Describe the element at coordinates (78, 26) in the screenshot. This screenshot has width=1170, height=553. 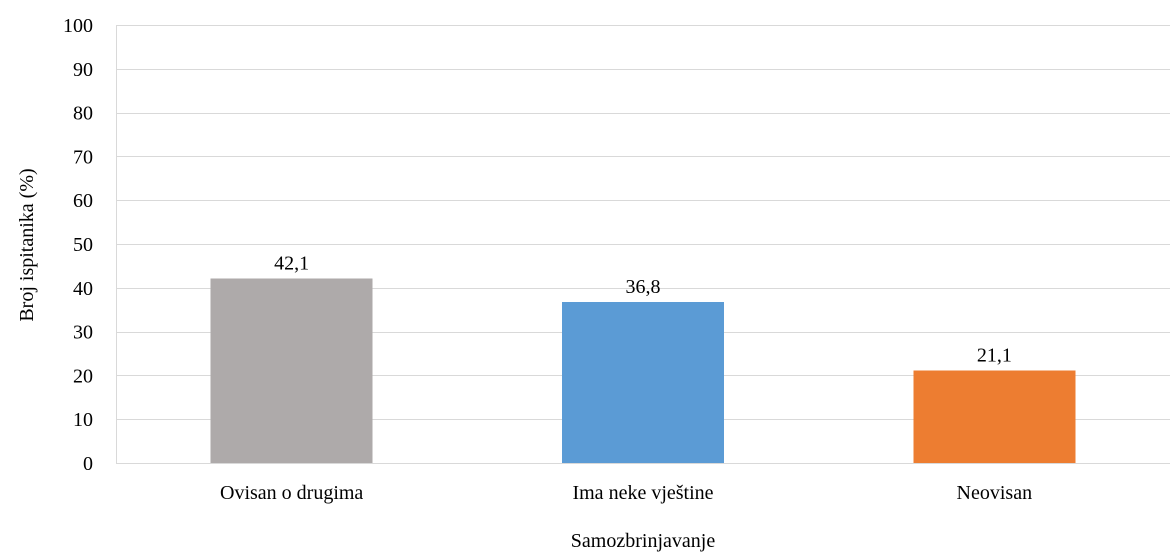
I see `y-tick-label: 100` at that location.